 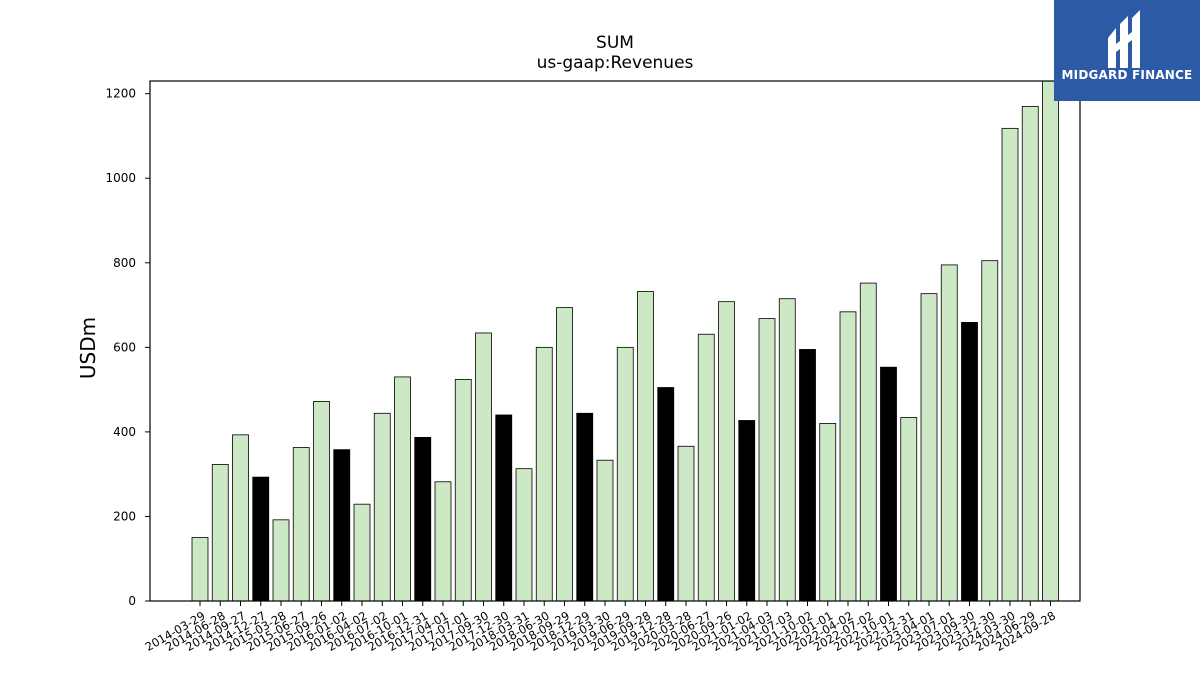 What do you see at coordinates (615, 43) in the screenshot?
I see `chart-title: SUM` at bounding box center [615, 43].